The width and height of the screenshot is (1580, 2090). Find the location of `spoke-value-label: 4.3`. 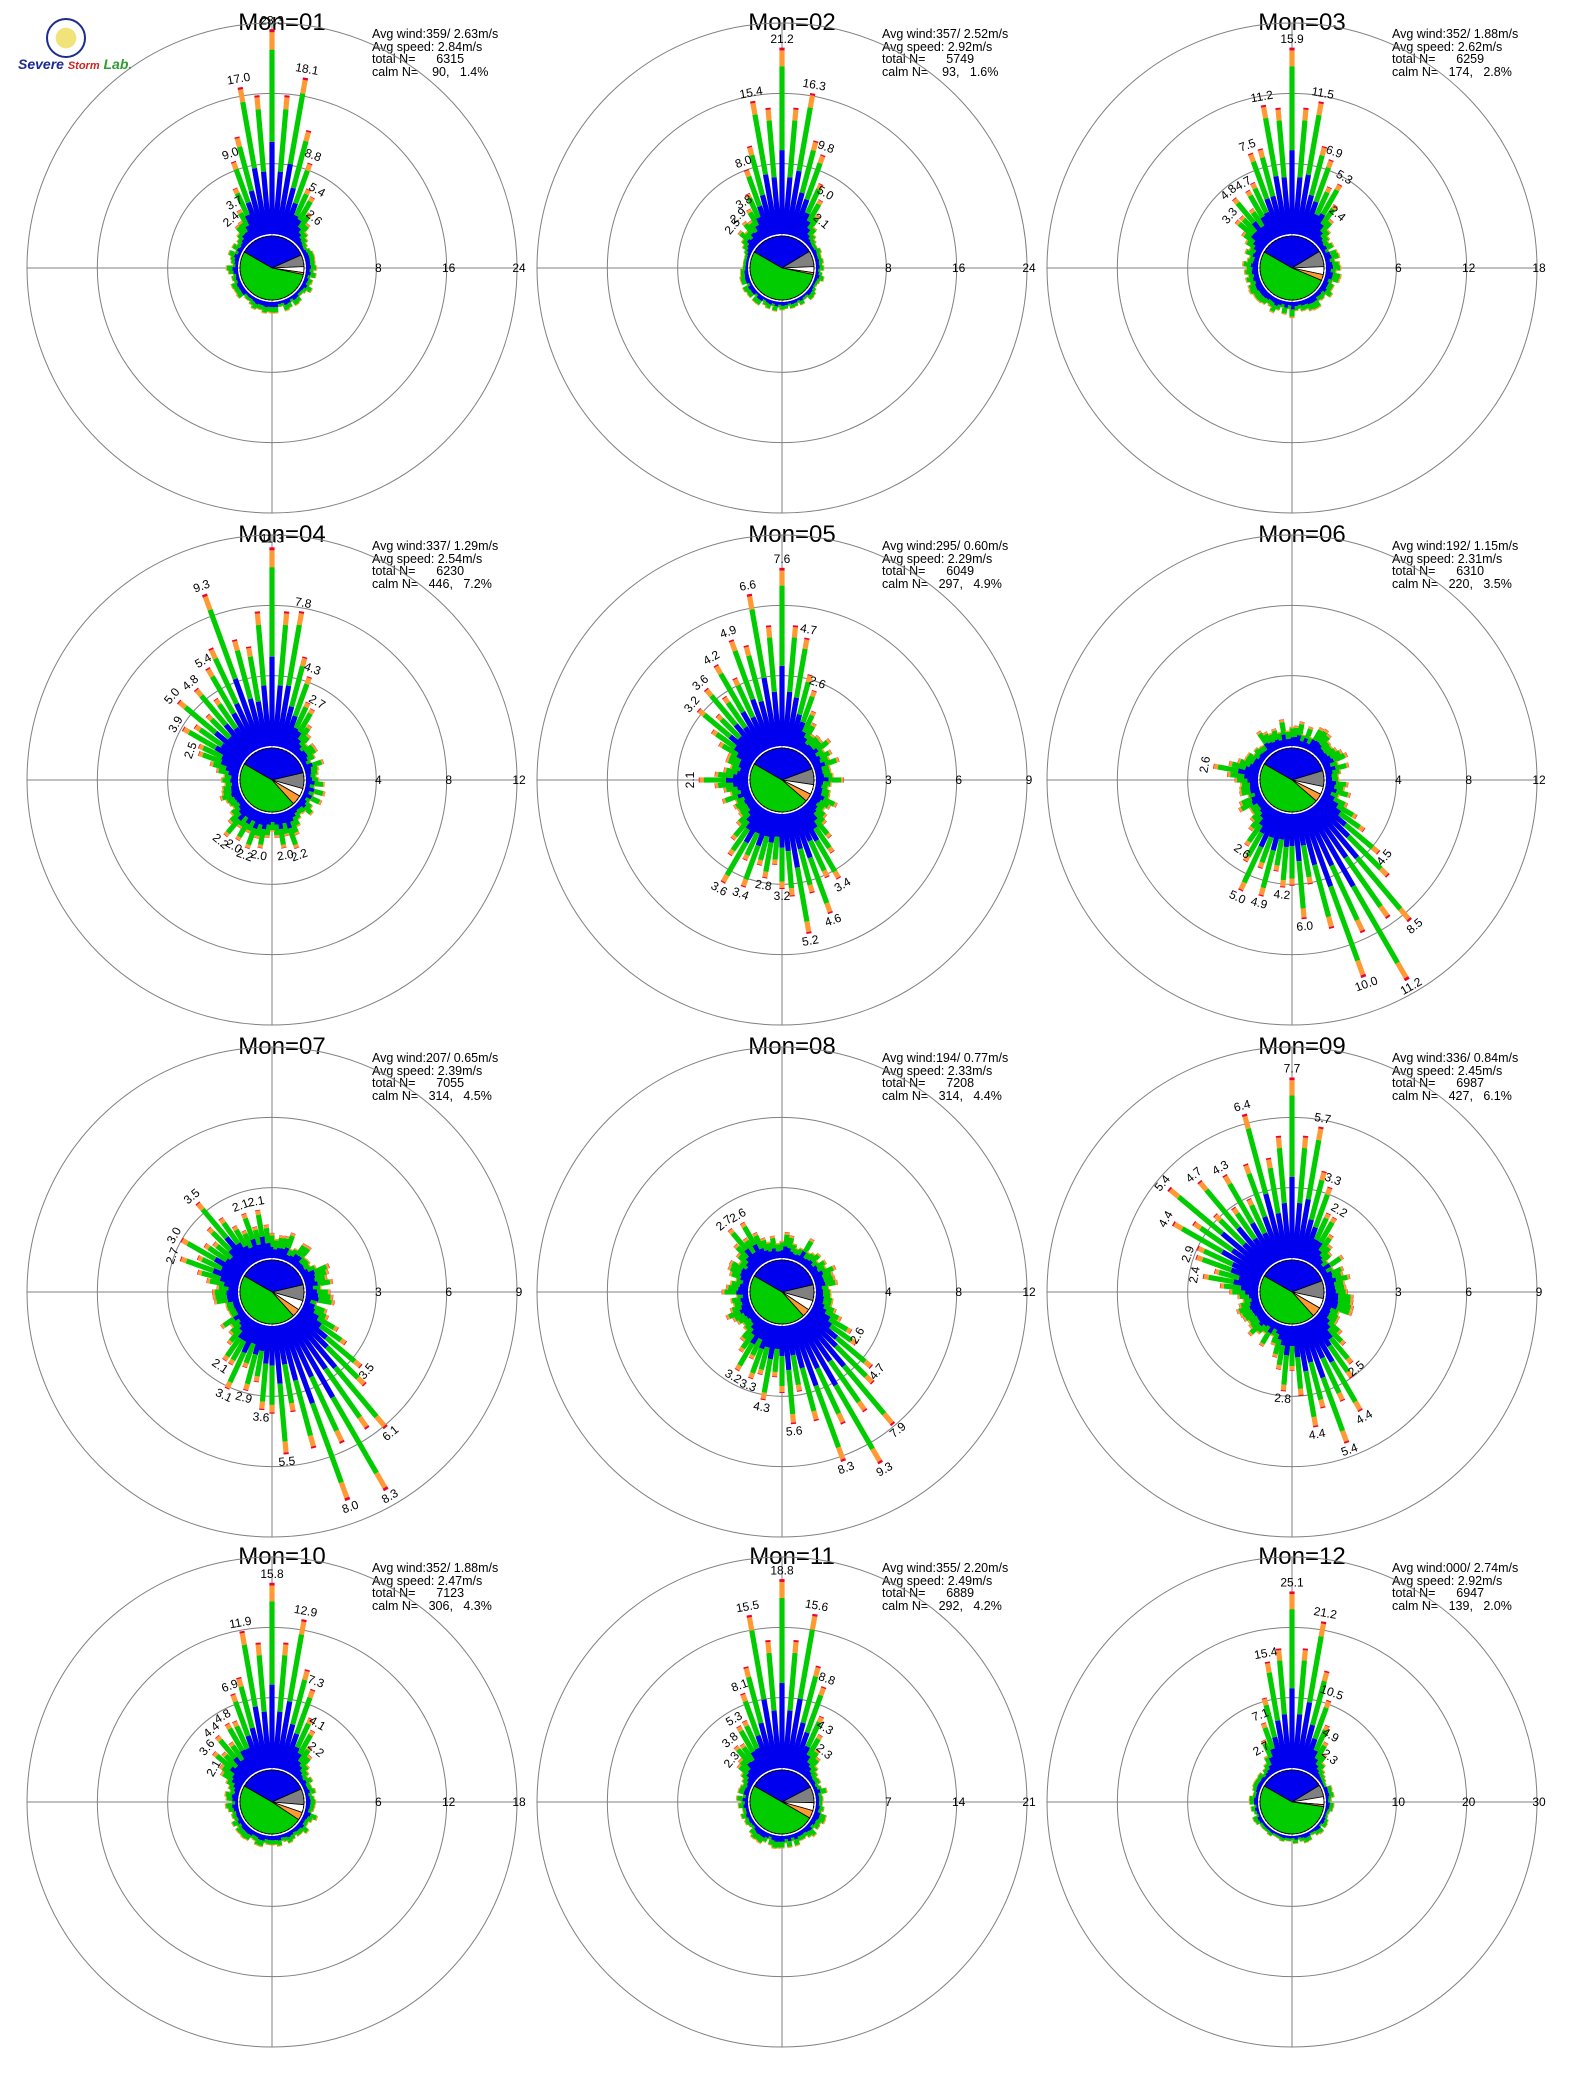

spoke-value-label: 4.3 is located at coordinates (1220, 1167).